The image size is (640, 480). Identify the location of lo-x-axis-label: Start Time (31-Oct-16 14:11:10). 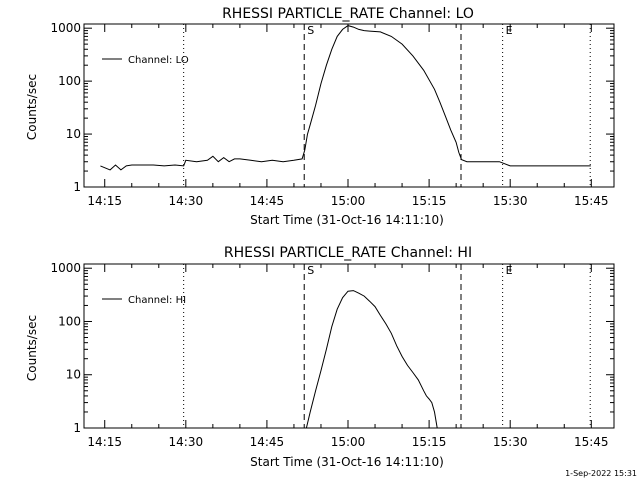
(347, 220).